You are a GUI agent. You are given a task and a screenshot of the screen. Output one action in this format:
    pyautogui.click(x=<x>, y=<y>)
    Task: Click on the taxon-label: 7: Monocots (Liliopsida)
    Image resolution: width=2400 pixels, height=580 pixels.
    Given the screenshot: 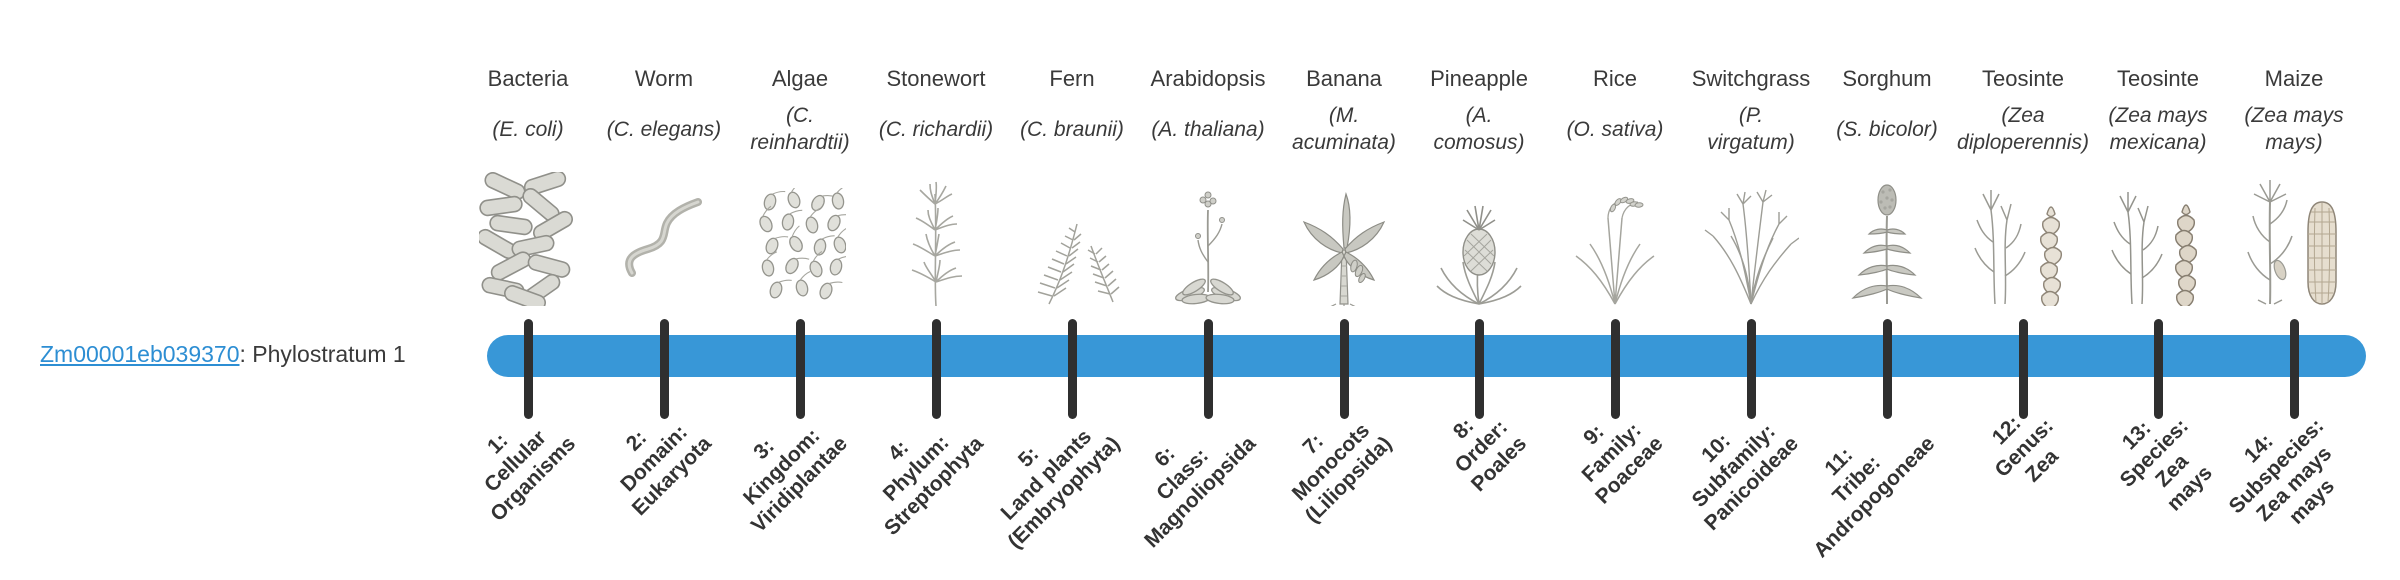 What is the action you would take?
    pyautogui.click(x=1342, y=473)
    